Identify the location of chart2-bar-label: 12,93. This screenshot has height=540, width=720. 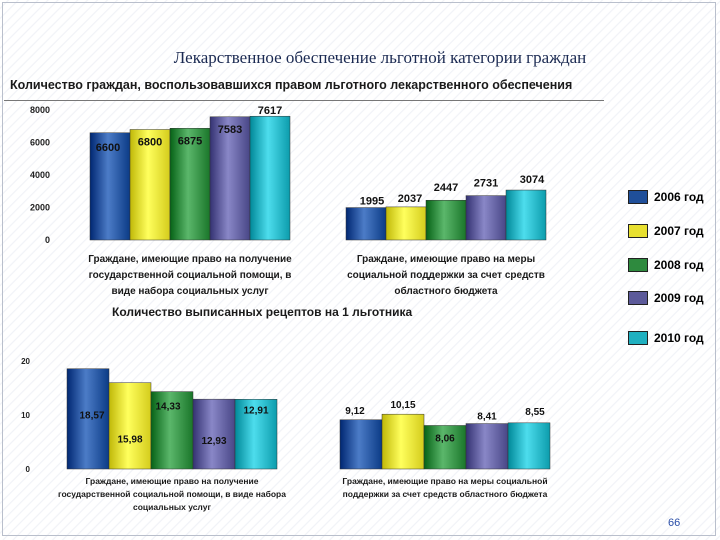
(213, 441).